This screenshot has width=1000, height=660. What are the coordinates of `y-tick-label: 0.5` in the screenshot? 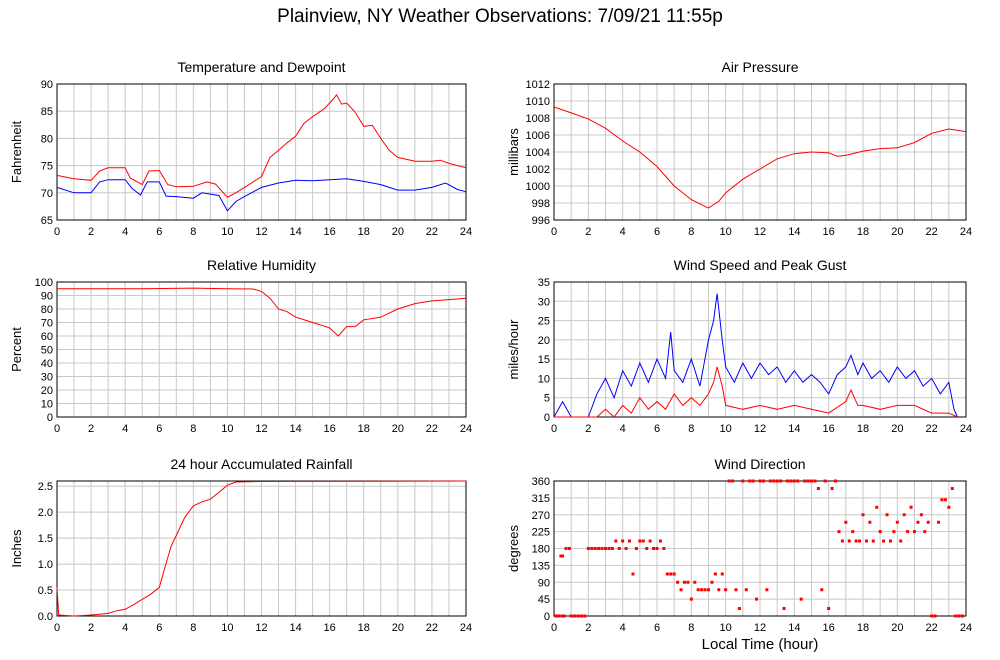 It's located at (45, 591).